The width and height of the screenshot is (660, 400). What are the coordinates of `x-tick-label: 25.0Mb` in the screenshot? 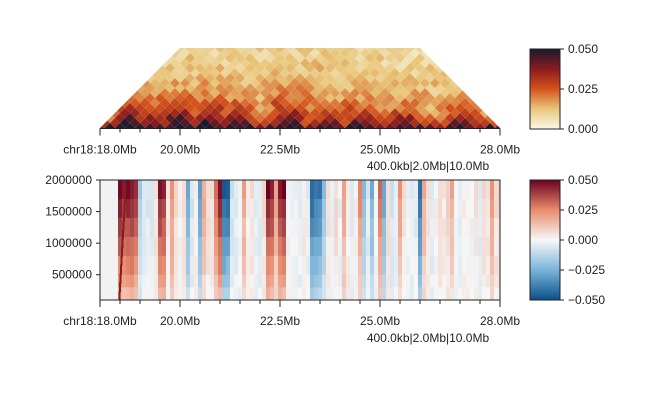 It's located at (380, 150).